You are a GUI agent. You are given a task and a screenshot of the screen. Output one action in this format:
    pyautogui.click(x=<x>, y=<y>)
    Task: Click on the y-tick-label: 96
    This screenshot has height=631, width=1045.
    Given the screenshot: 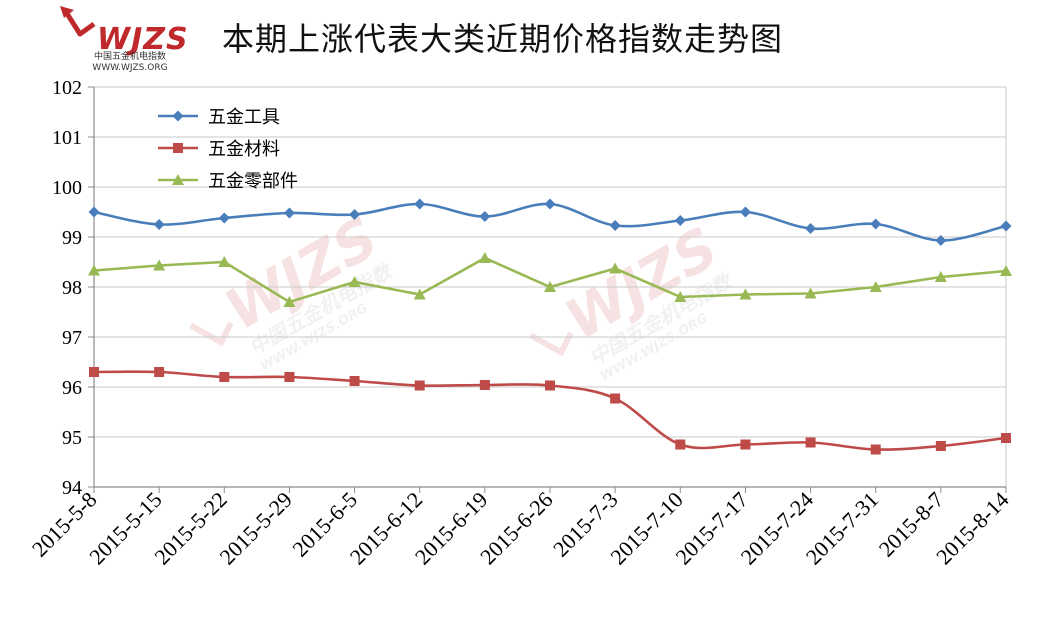 What is the action you would take?
    pyautogui.click(x=72, y=388)
    